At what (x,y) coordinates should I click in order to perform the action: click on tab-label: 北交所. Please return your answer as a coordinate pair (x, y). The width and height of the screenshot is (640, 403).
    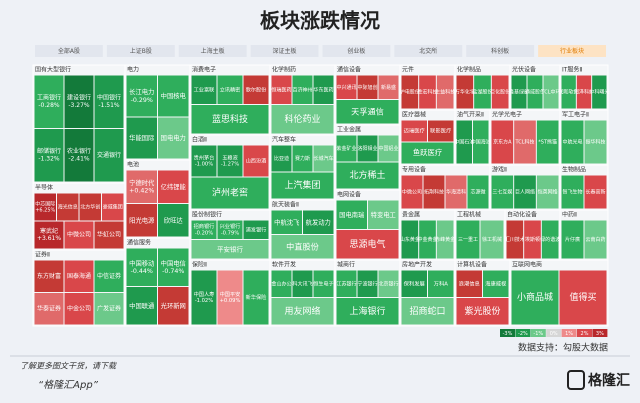
    Looking at the image, I should click on (428, 51).